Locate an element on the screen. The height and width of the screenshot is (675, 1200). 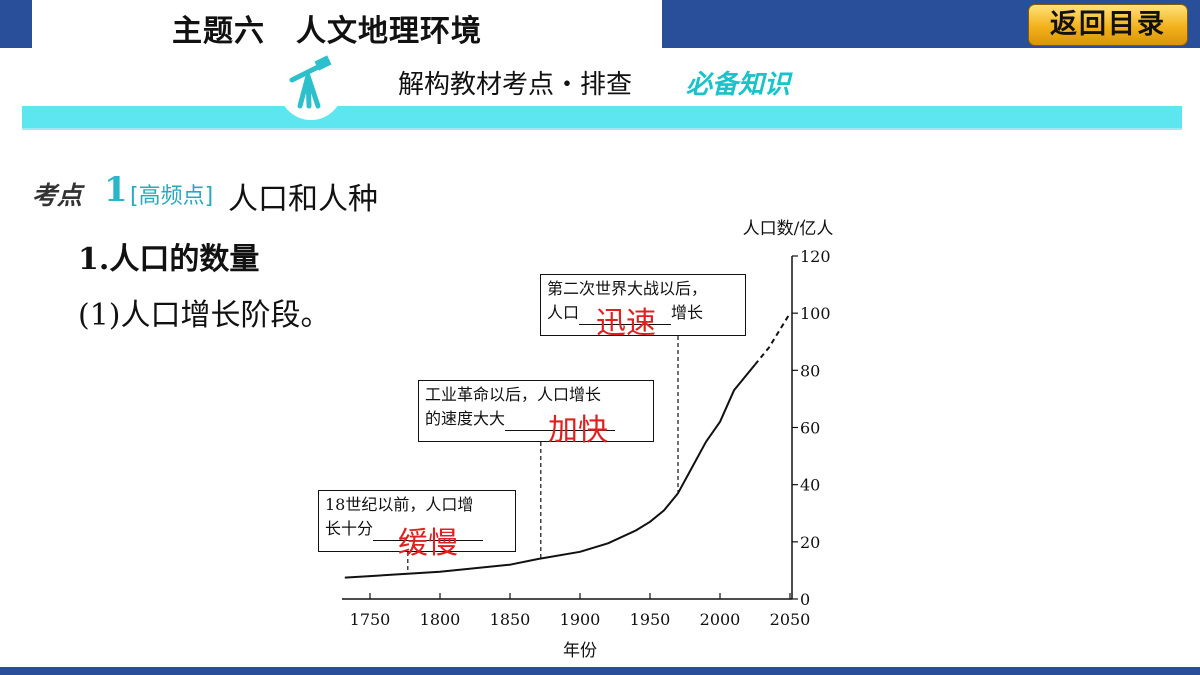
x-tick-label: 2000 is located at coordinates (720, 619).